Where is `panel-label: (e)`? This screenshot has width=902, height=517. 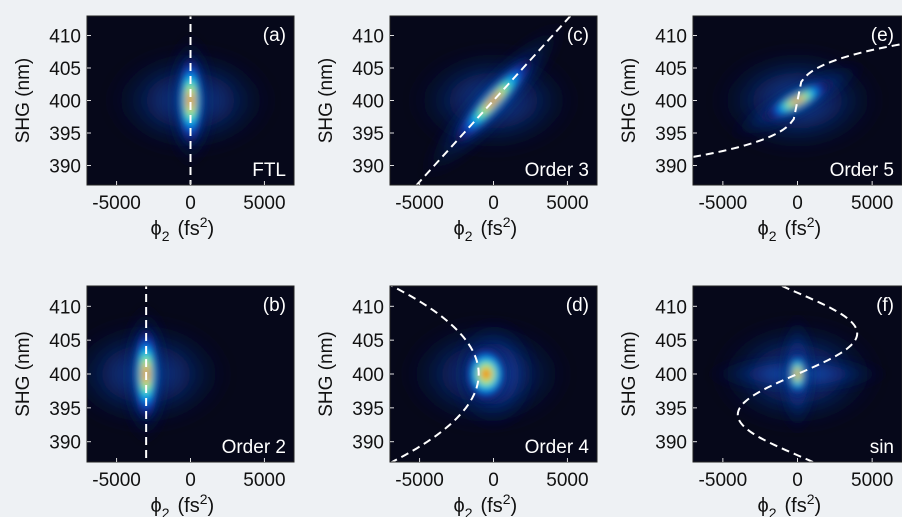 panel-label: (e) is located at coordinates (882, 35).